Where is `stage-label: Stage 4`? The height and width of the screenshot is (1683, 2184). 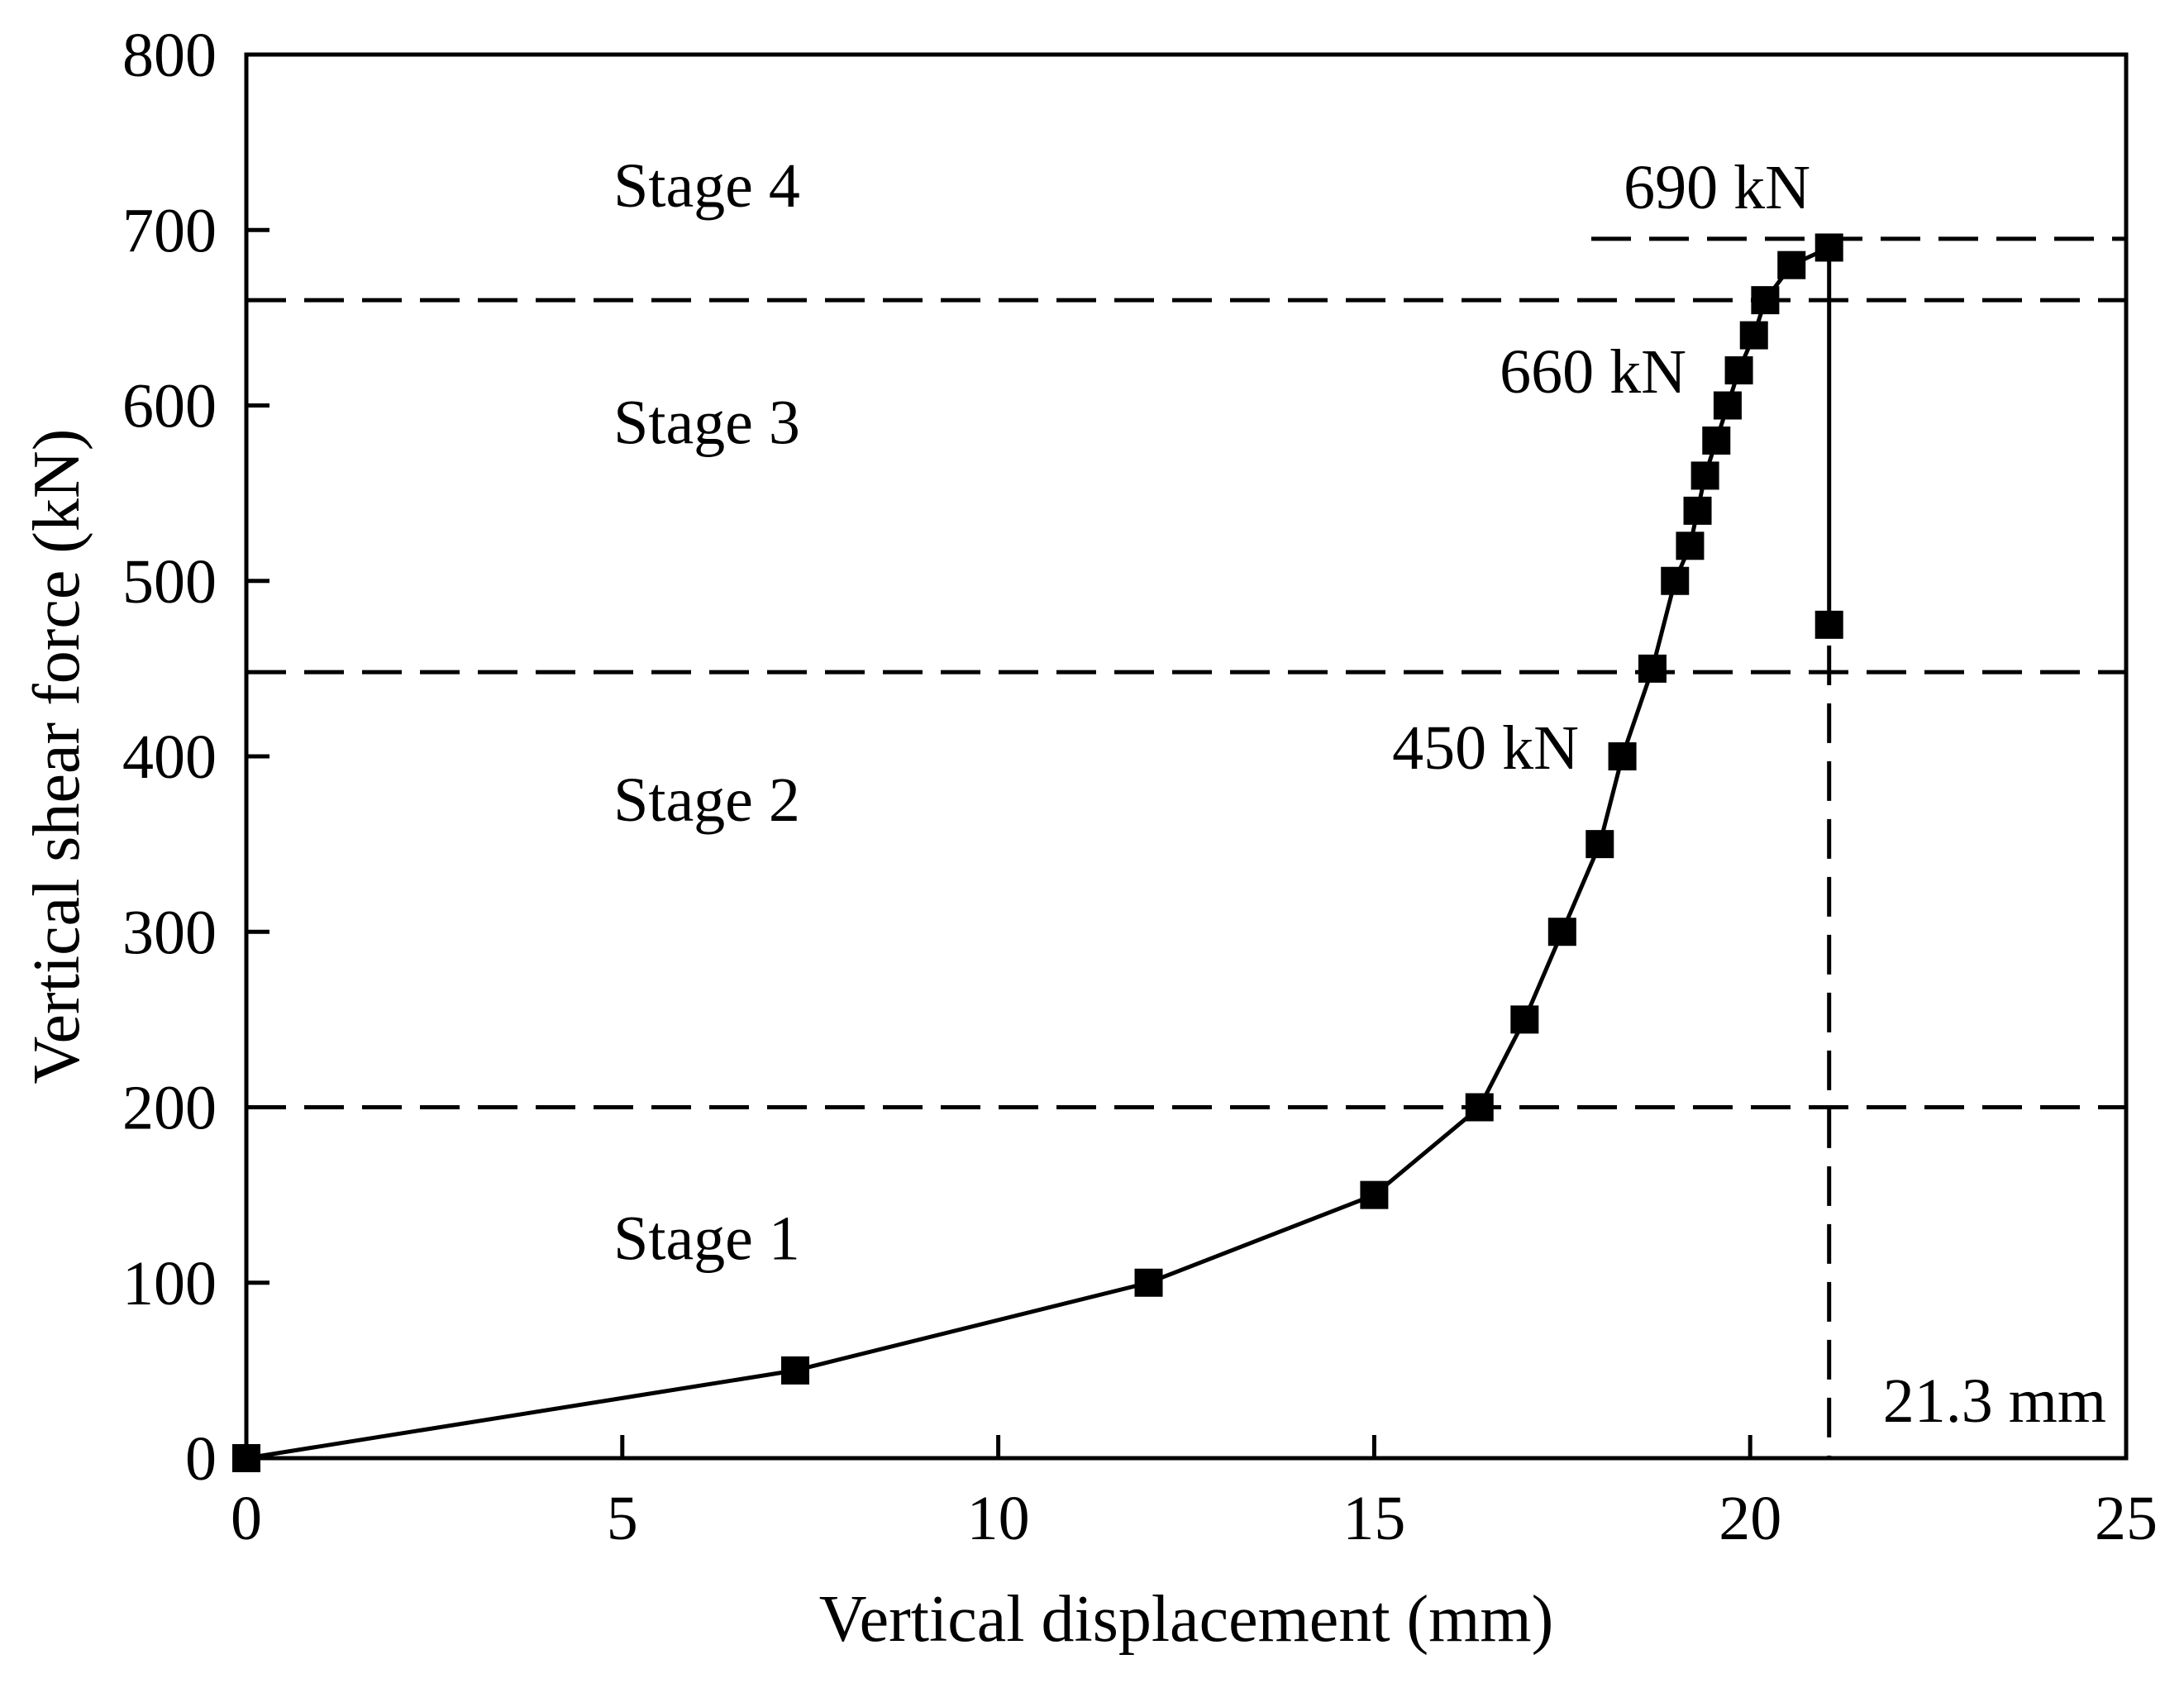 stage-label: Stage 4 is located at coordinates (706, 186).